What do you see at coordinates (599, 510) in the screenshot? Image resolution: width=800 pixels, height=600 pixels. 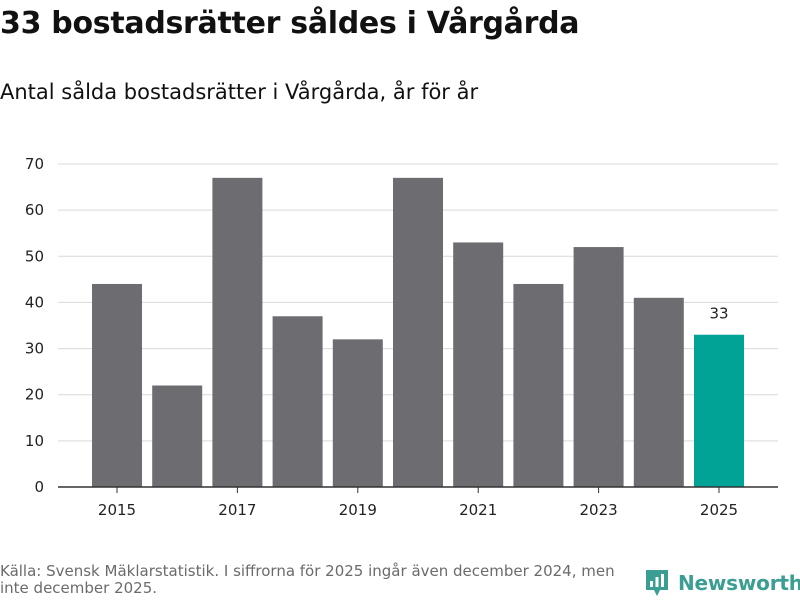 I see `x-tick-label: 2023` at bounding box center [599, 510].